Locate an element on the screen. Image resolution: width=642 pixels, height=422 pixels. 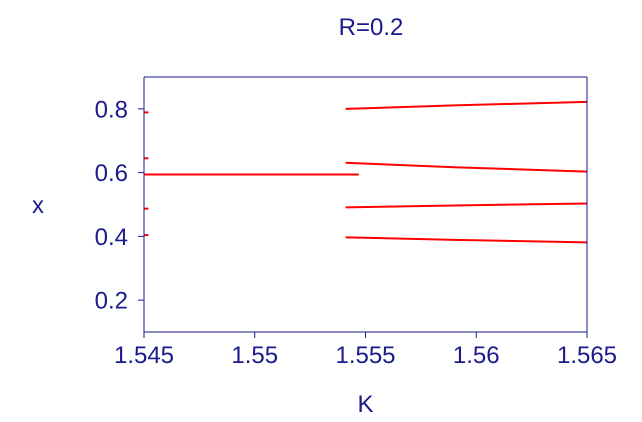
y-tick-label: 0.8 is located at coordinates (111, 110).